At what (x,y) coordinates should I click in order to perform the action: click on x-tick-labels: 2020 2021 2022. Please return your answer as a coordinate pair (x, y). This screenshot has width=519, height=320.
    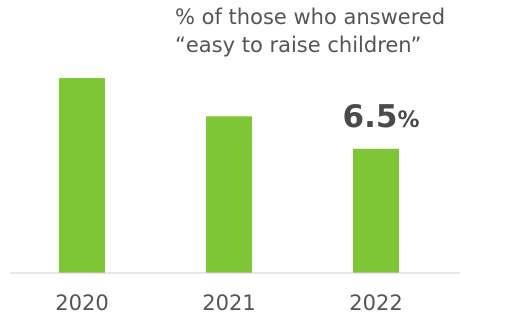
    Looking at the image, I should click on (228, 303).